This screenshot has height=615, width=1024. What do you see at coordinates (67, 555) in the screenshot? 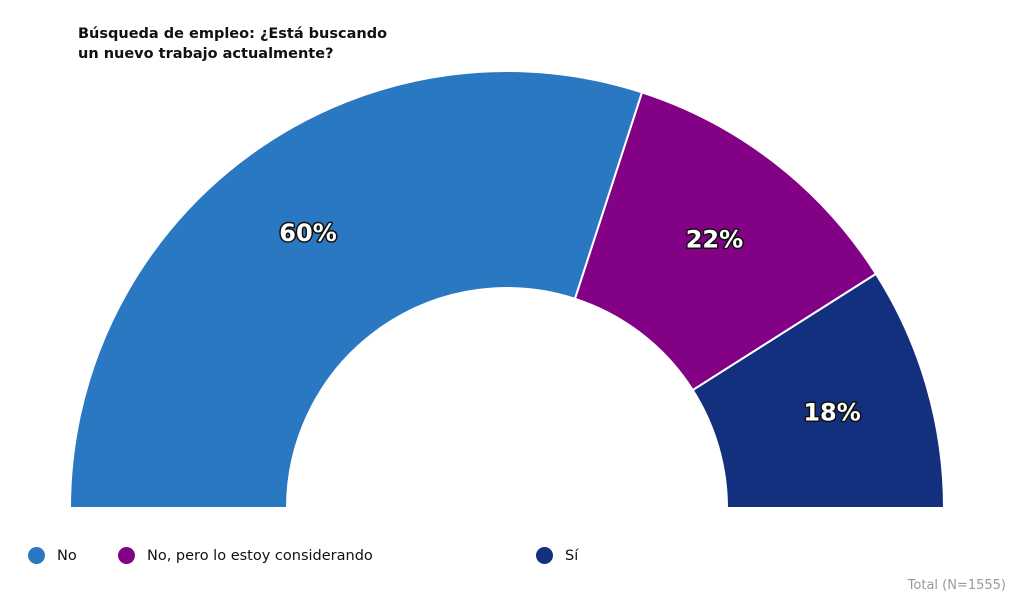
I see `legend-label-no: No` at bounding box center [67, 555].